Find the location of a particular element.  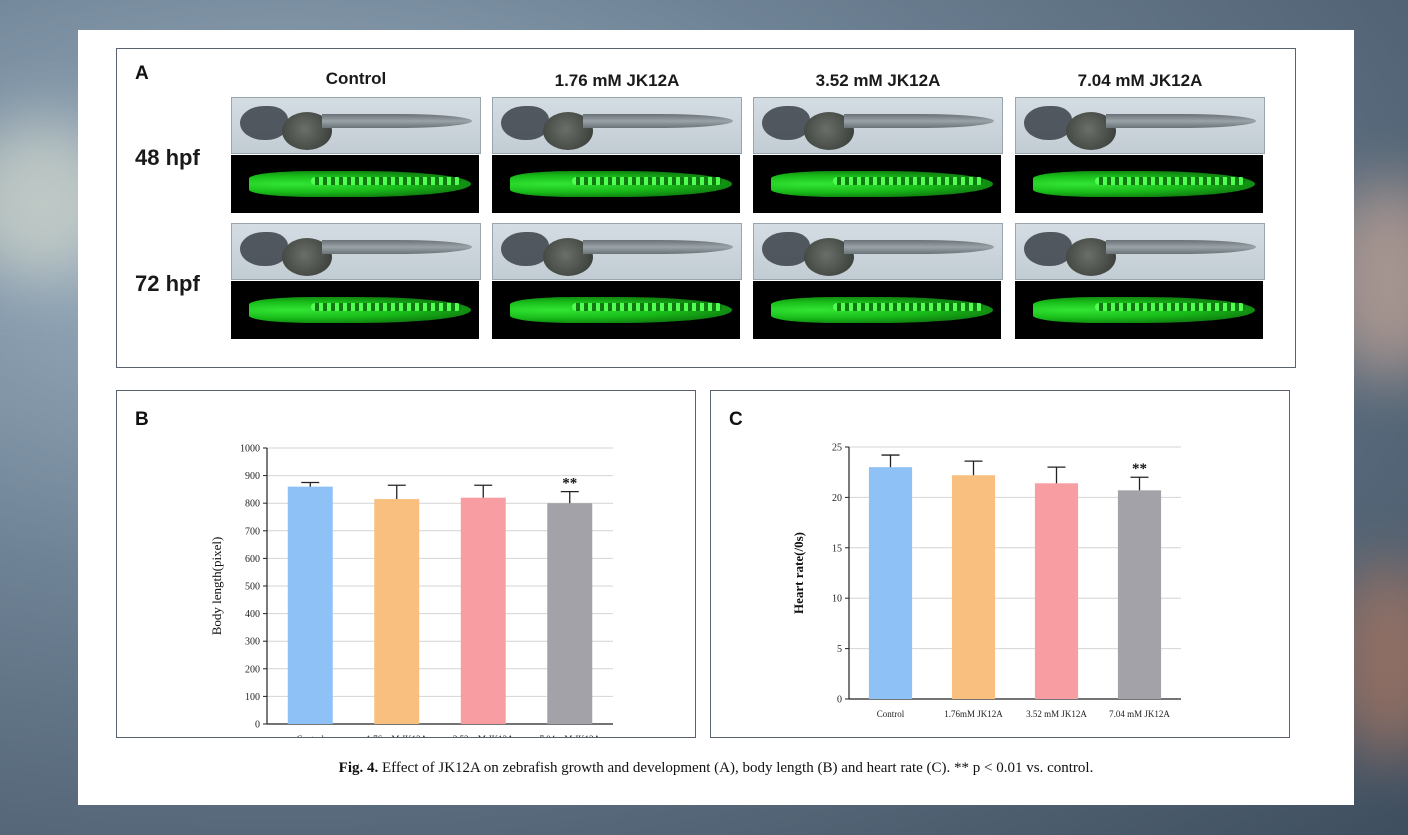

y-tick-label: 1000 is located at coordinates (250, 449).